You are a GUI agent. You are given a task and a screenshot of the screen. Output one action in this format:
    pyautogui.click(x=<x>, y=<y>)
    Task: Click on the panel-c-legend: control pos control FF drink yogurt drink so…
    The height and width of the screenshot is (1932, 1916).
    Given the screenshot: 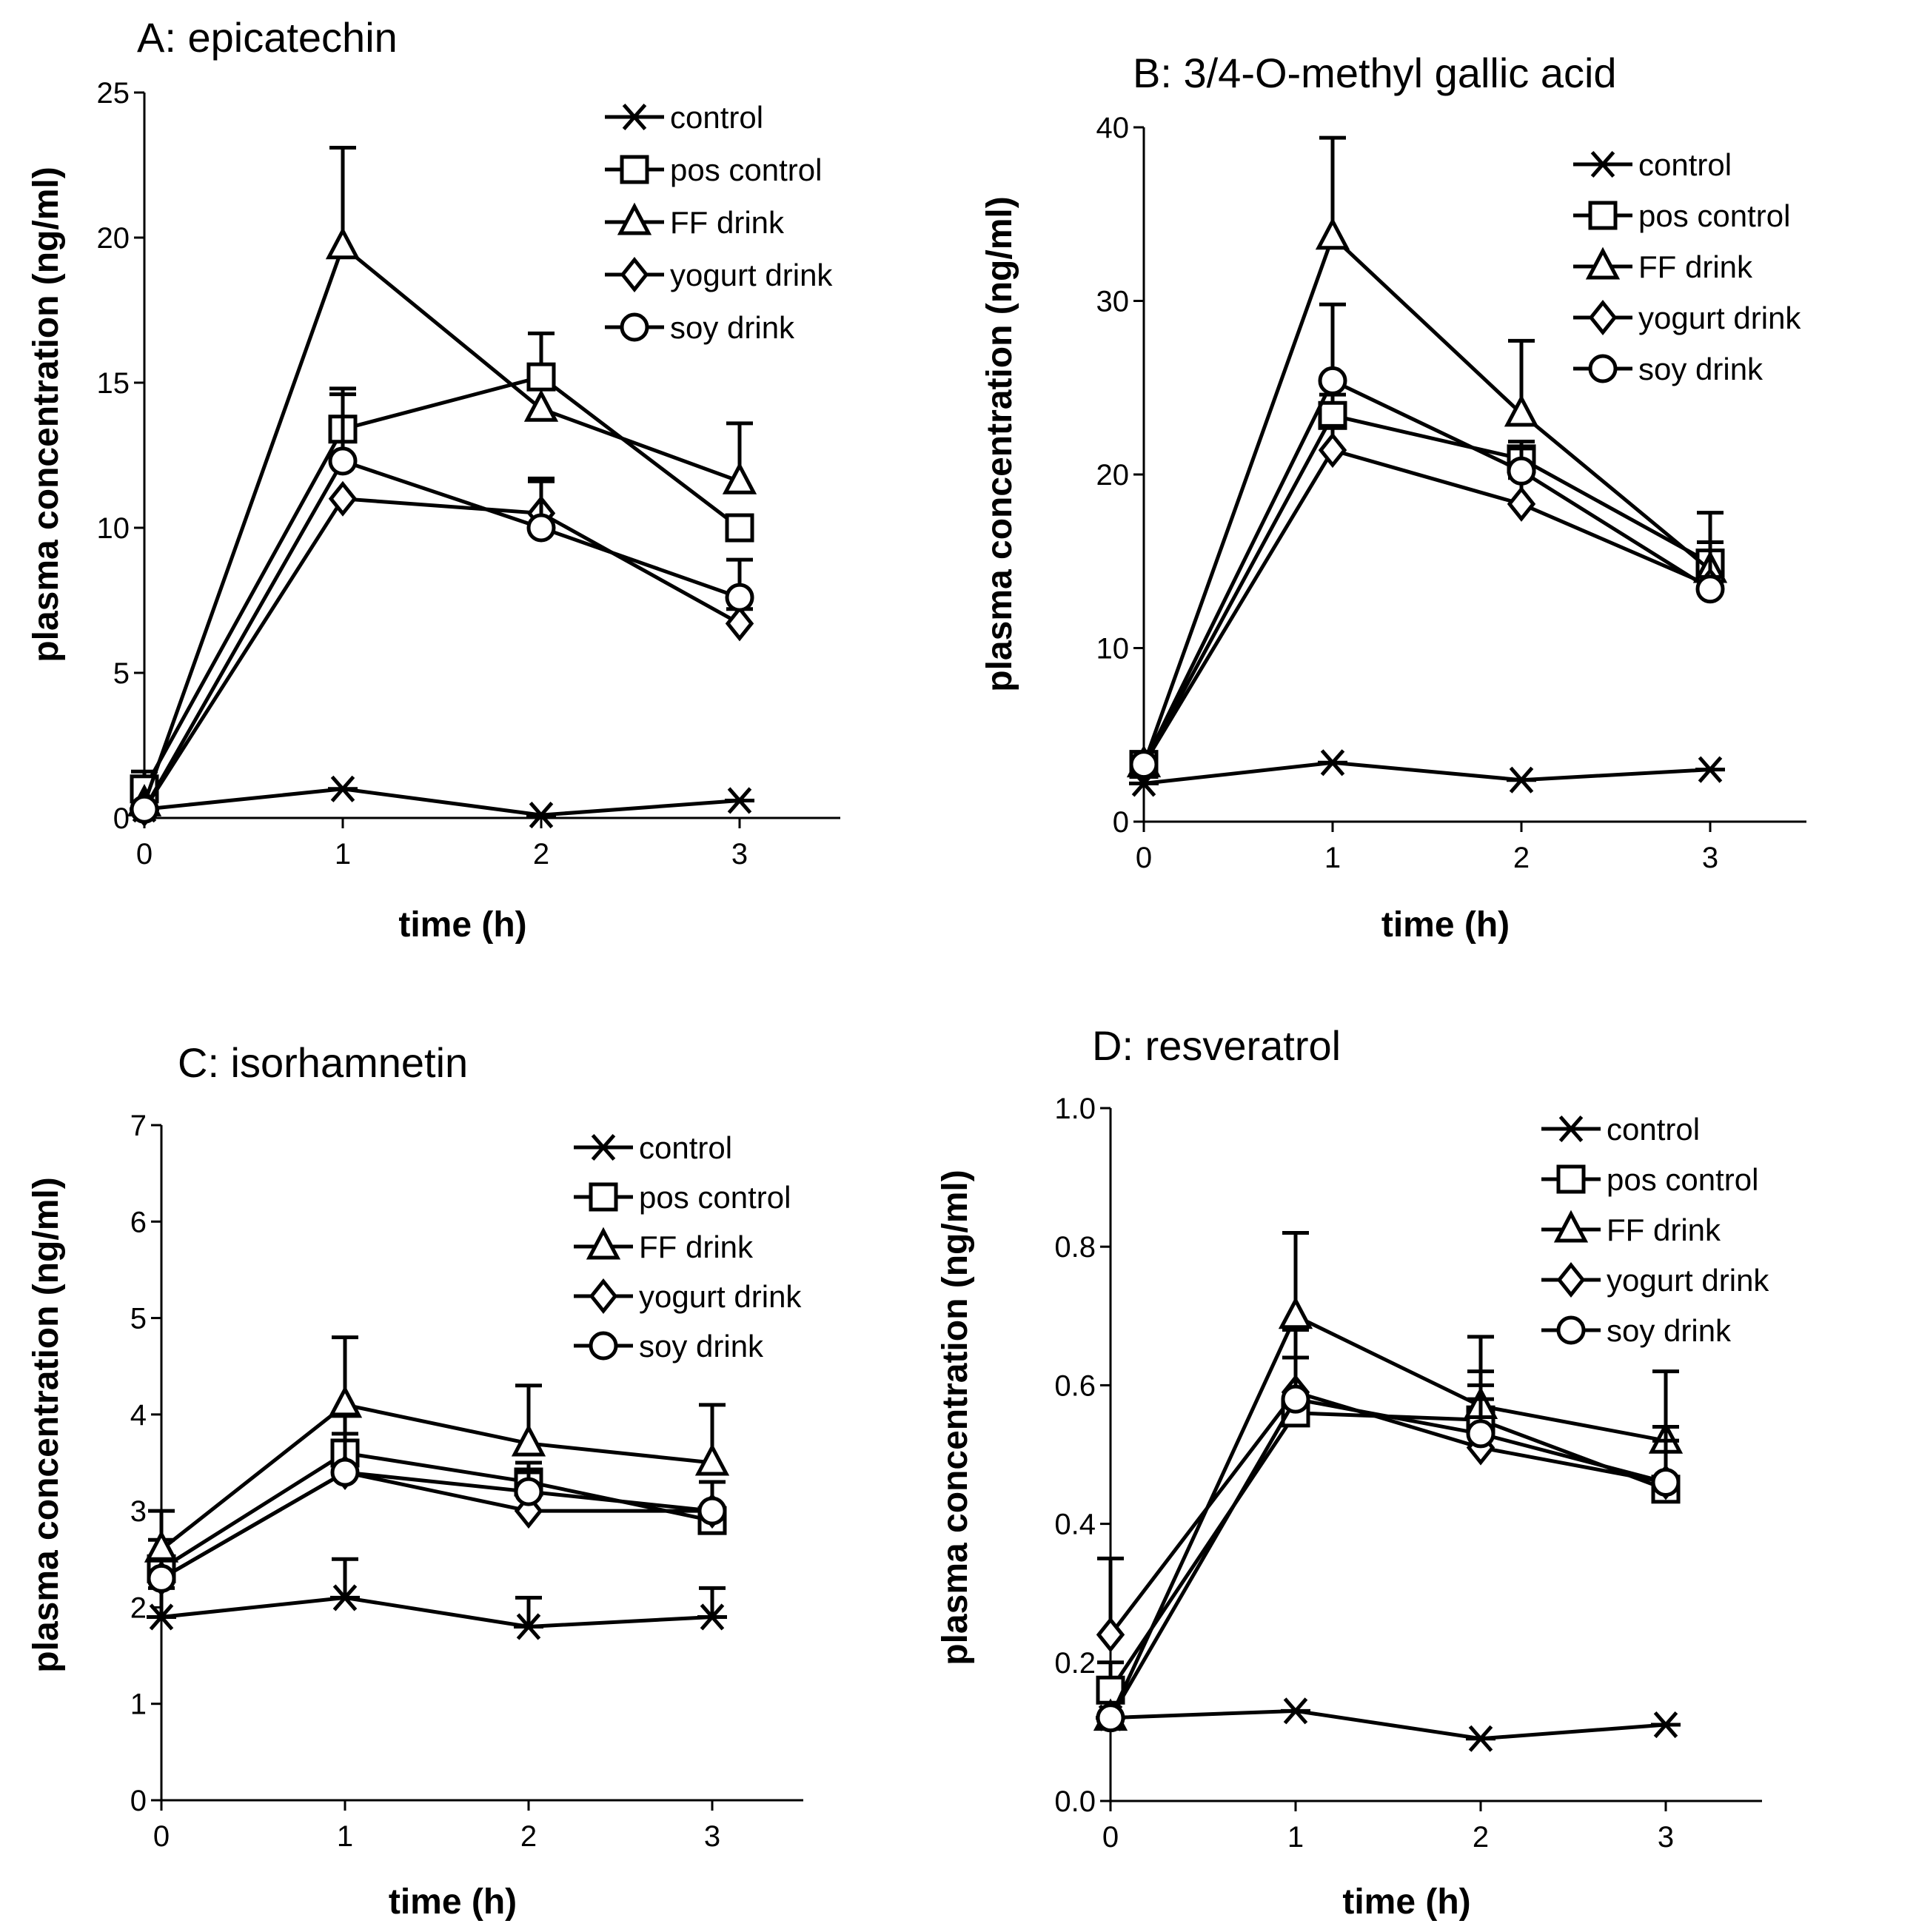 What is the action you would take?
    pyautogui.click(x=688, y=1247)
    